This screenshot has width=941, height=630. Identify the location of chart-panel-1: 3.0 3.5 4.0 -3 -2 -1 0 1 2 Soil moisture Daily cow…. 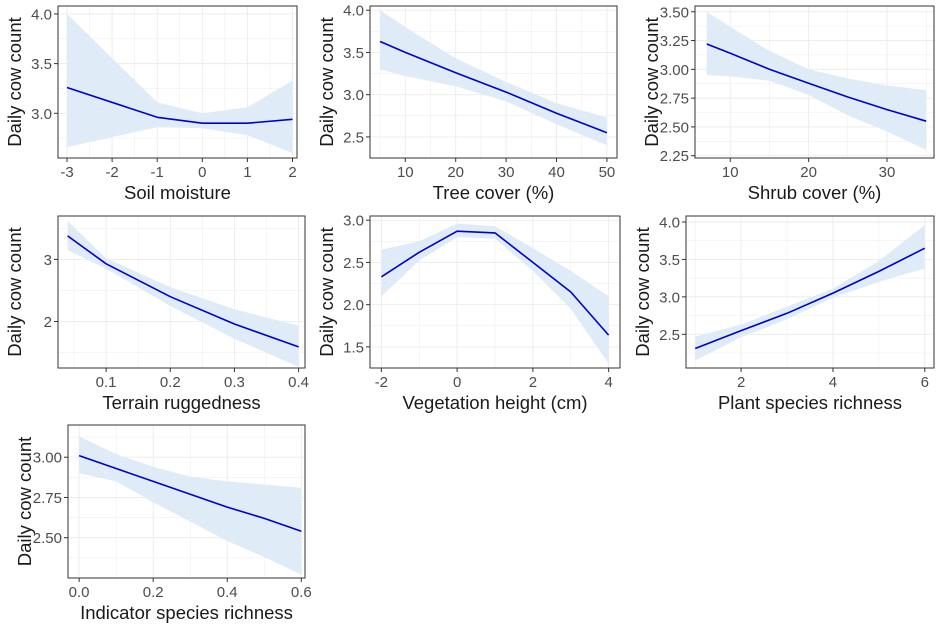
(151, 104).